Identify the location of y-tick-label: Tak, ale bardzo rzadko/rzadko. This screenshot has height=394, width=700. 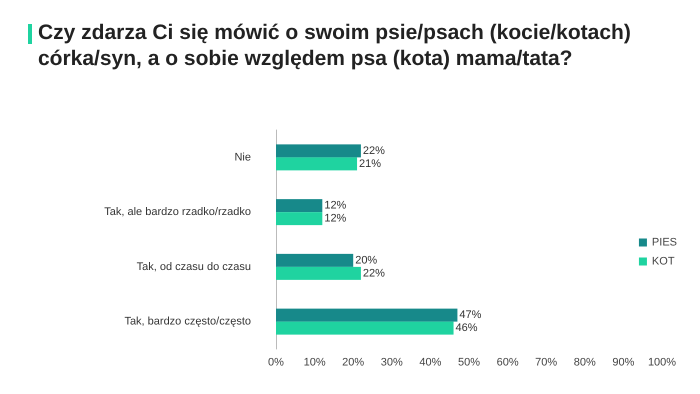
(177, 212).